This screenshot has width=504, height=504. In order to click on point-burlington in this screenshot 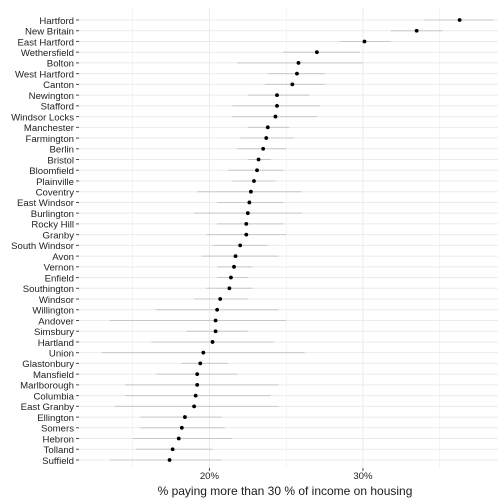, I will do `click(247, 213)`.